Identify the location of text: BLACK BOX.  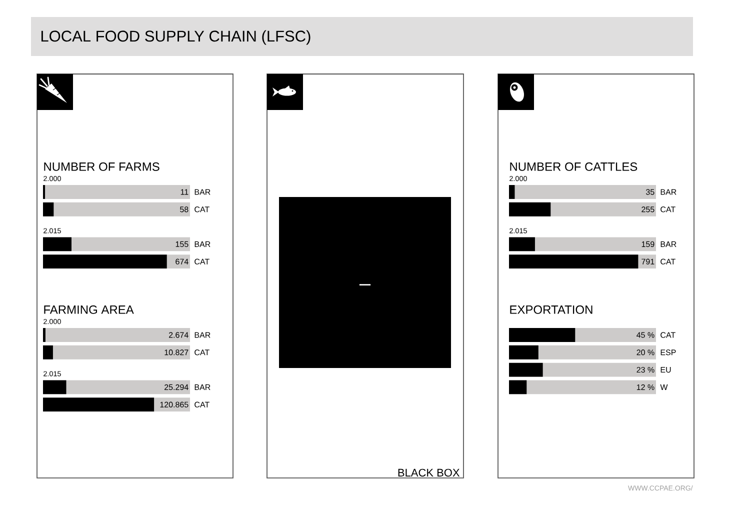
(429, 472).